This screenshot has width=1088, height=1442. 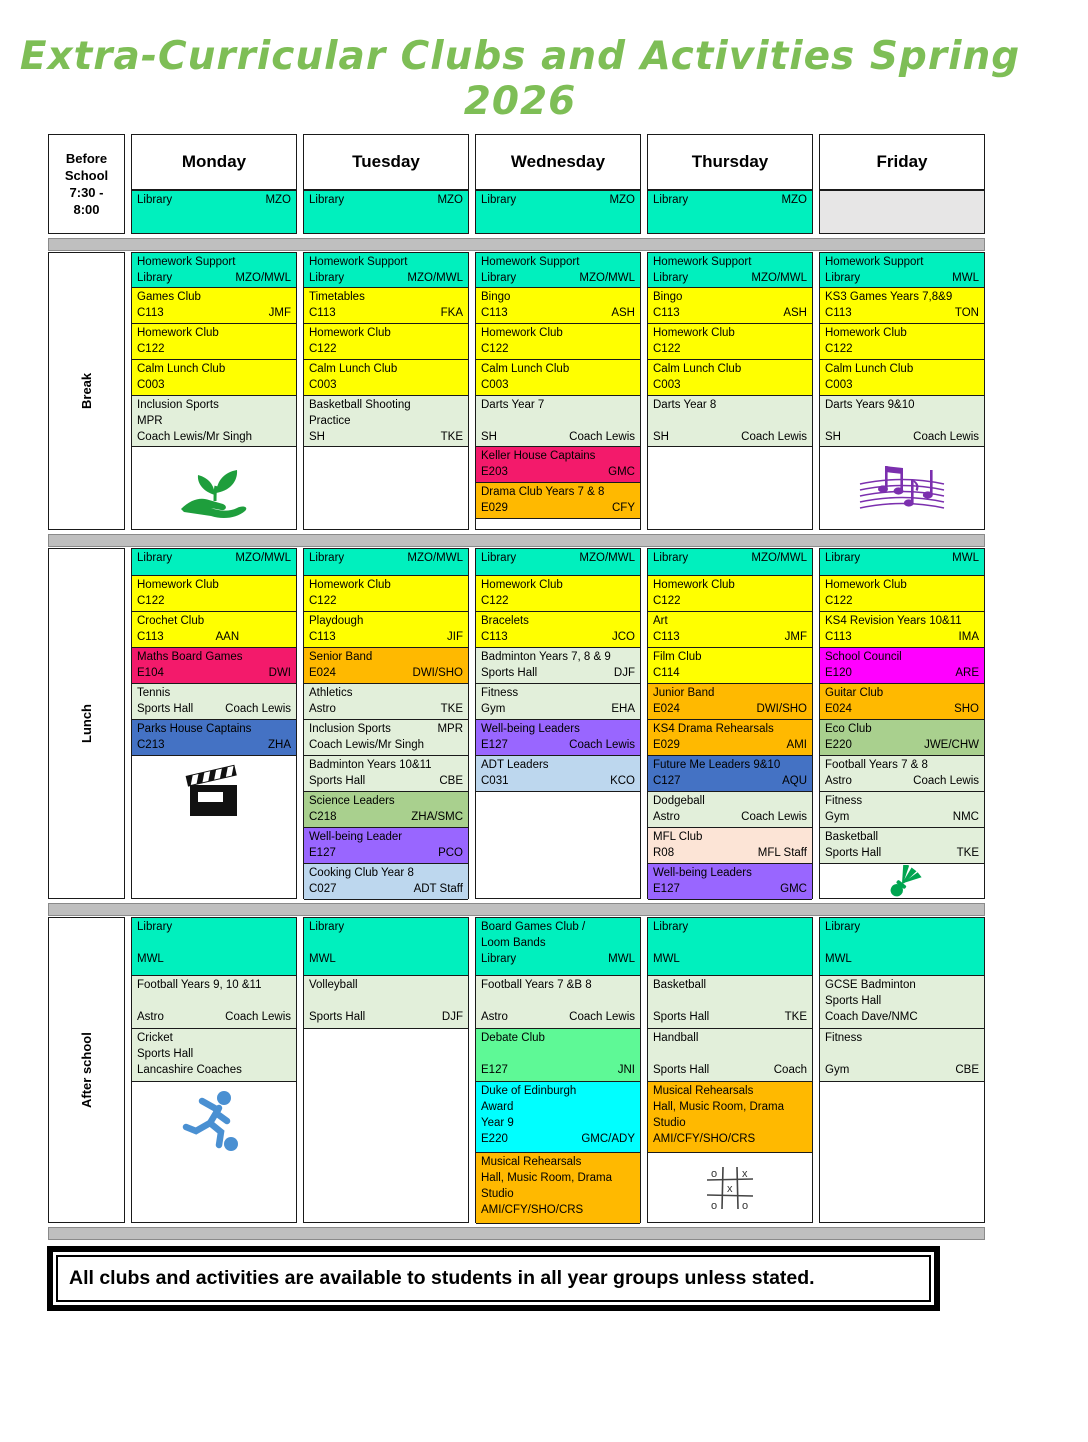 I want to click on activity-cell: Junior Band E024 DWI/SHO, so click(x=730, y=702).